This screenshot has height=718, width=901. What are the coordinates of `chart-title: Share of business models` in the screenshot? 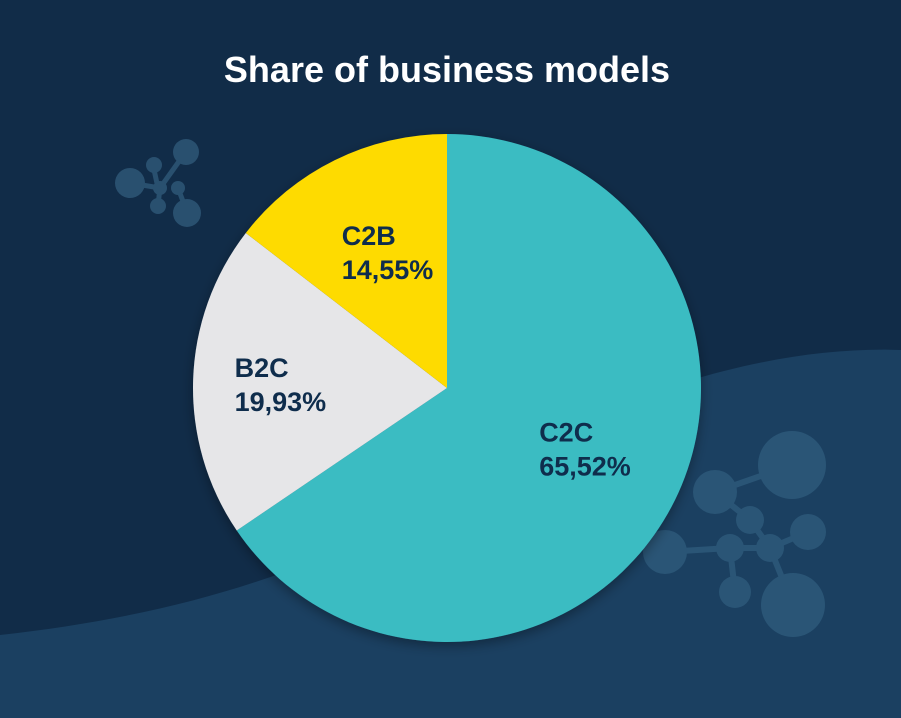 It's located at (447, 69).